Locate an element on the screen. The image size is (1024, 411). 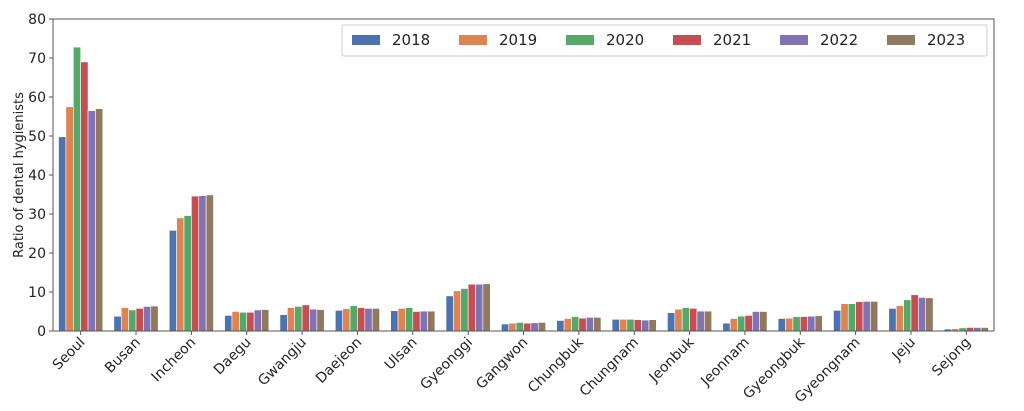
bar-gyeongbuk-2019 is located at coordinates (789, 324).